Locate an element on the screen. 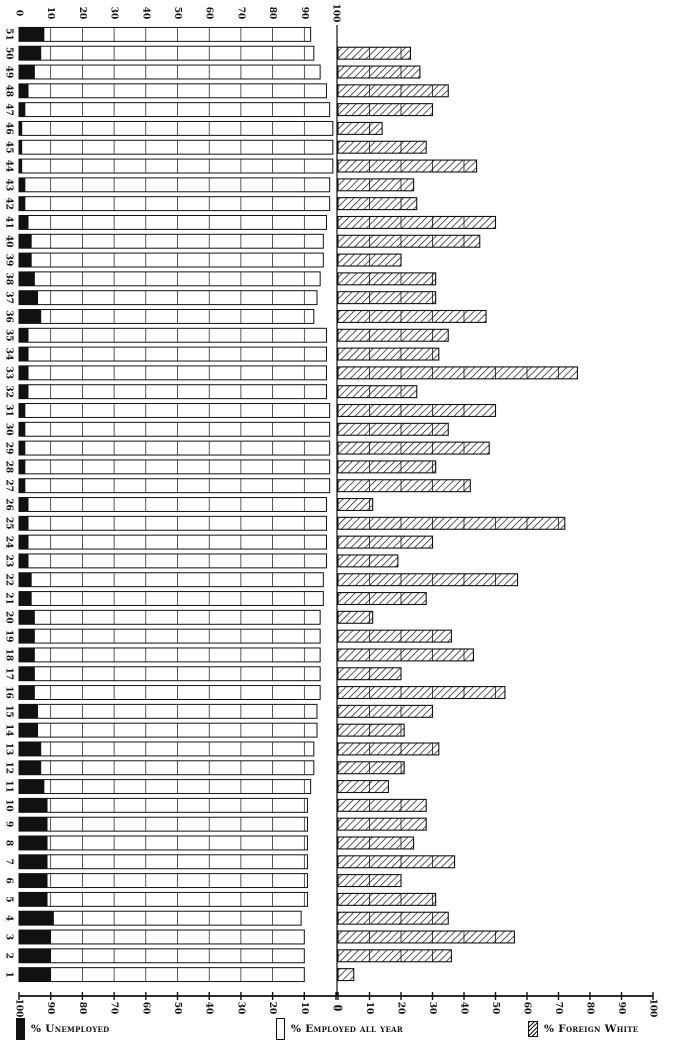  employed-swatch is located at coordinates (280, 1029).